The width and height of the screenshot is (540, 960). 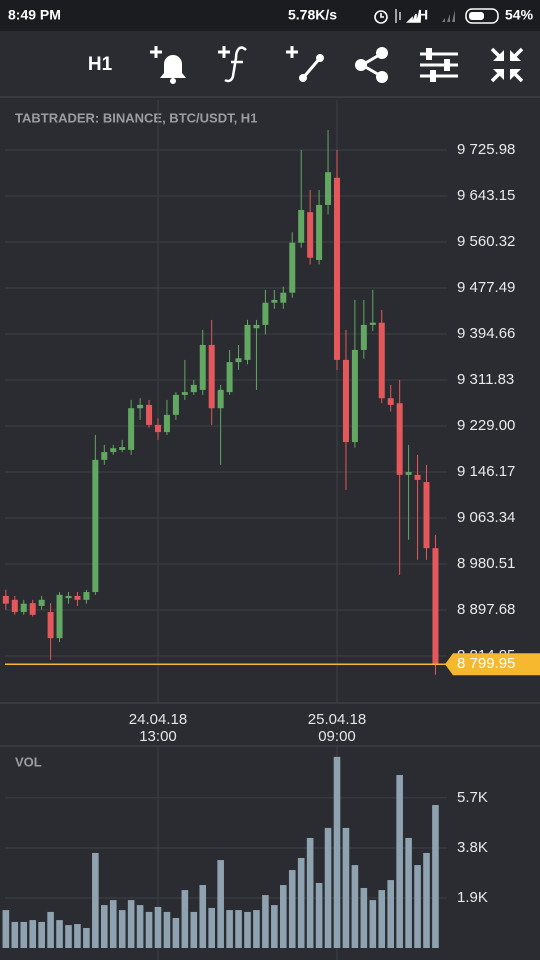 What do you see at coordinates (100, 64) in the screenshot?
I see `timeframe-button: H1` at bounding box center [100, 64].